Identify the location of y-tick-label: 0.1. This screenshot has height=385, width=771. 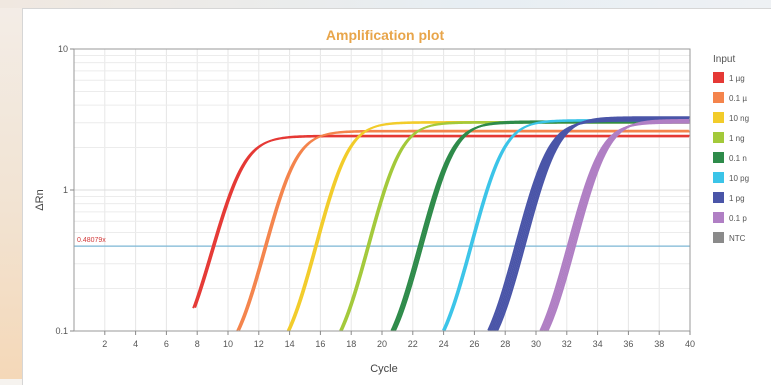
(61, 331).